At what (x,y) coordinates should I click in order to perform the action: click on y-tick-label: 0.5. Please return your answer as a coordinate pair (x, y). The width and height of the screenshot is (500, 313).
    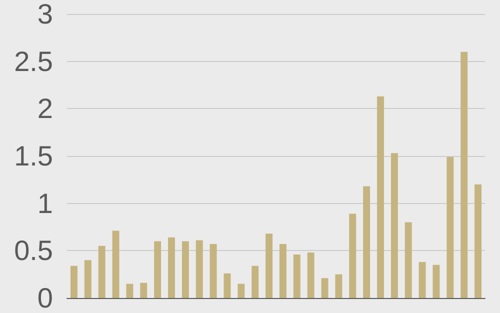
    Looking at the image, I should click on (33, 250).